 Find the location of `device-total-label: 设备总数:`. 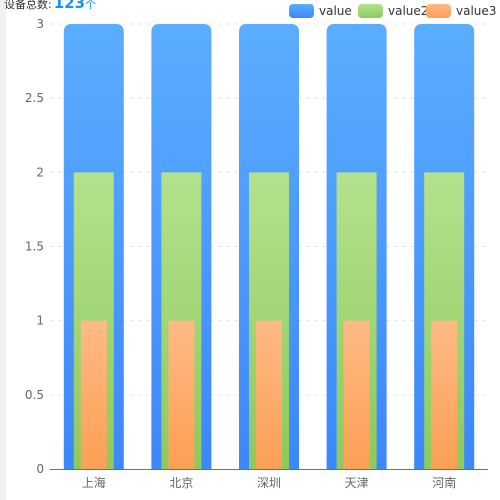

device-total-label: 设备总数: is located at coordinates (28, 5).